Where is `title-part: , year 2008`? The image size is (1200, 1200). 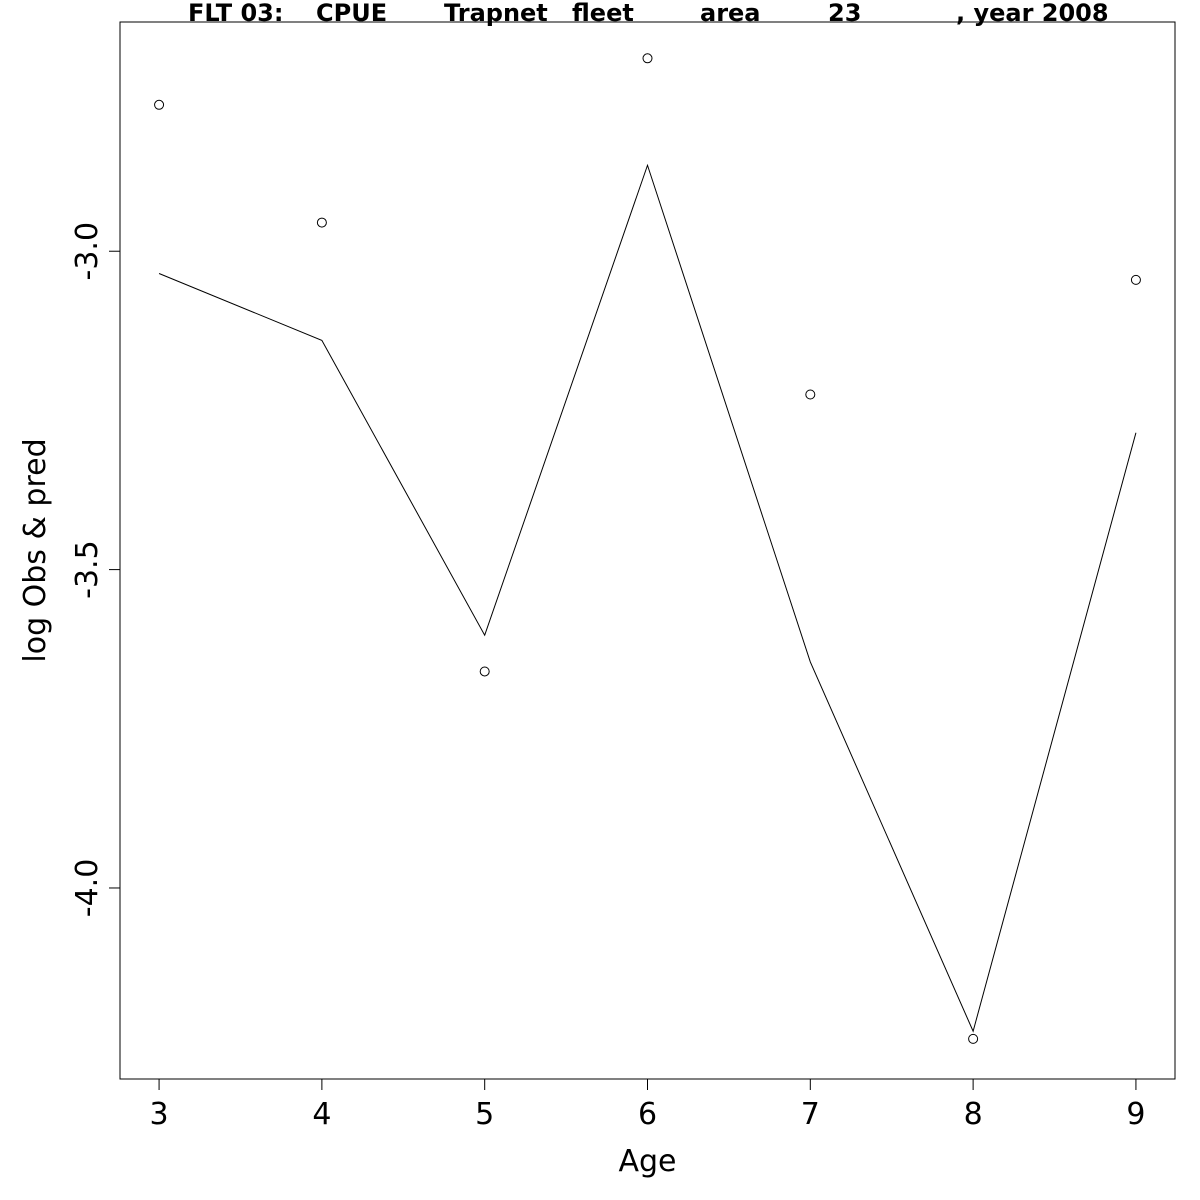
title-part: , year 2008 is located at coordinates (1032, 13).